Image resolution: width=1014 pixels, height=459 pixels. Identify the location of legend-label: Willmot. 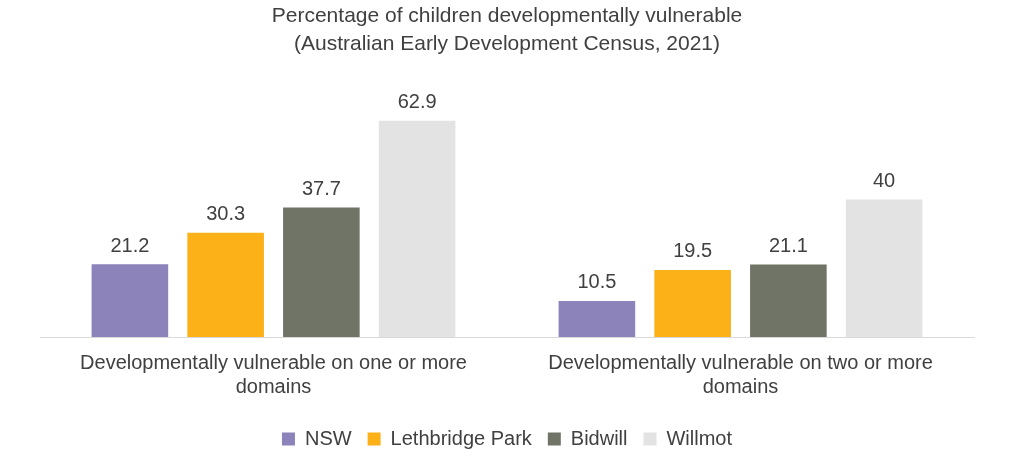
(699, 437).